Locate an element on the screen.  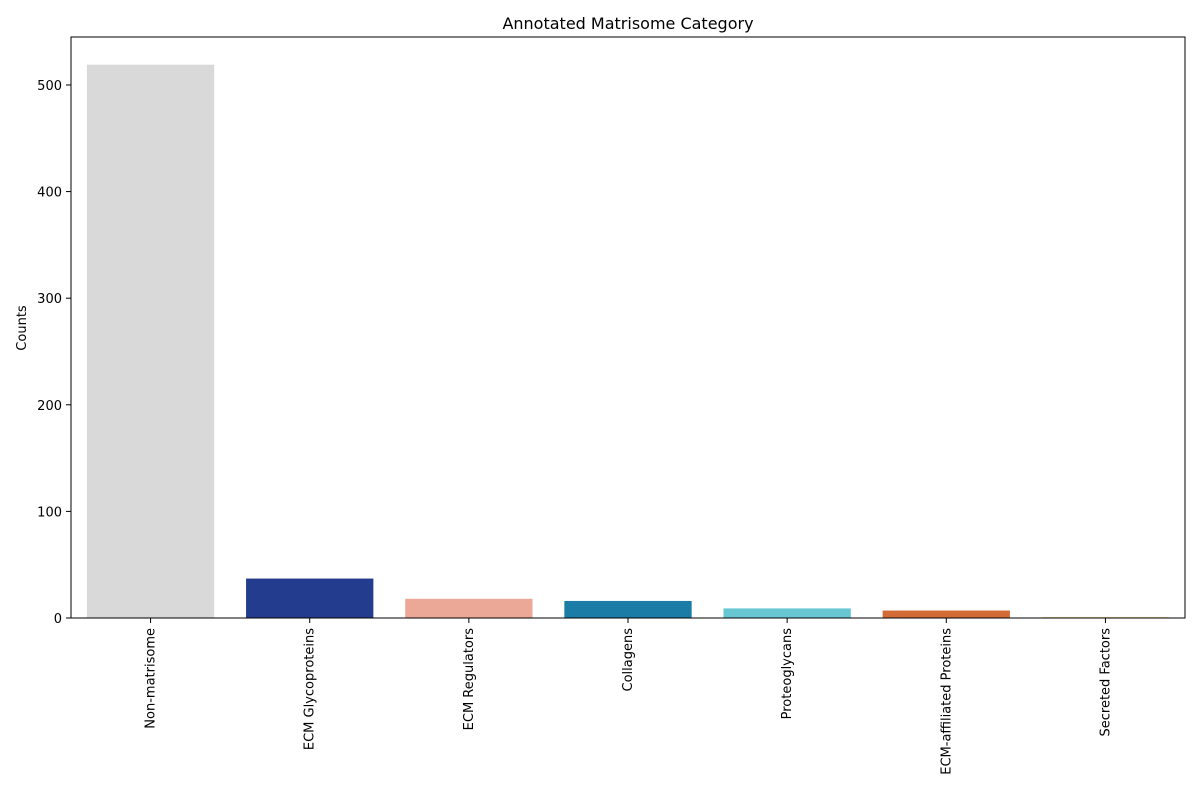
y-tick-label: 100 is located at coordinates (49, 512).